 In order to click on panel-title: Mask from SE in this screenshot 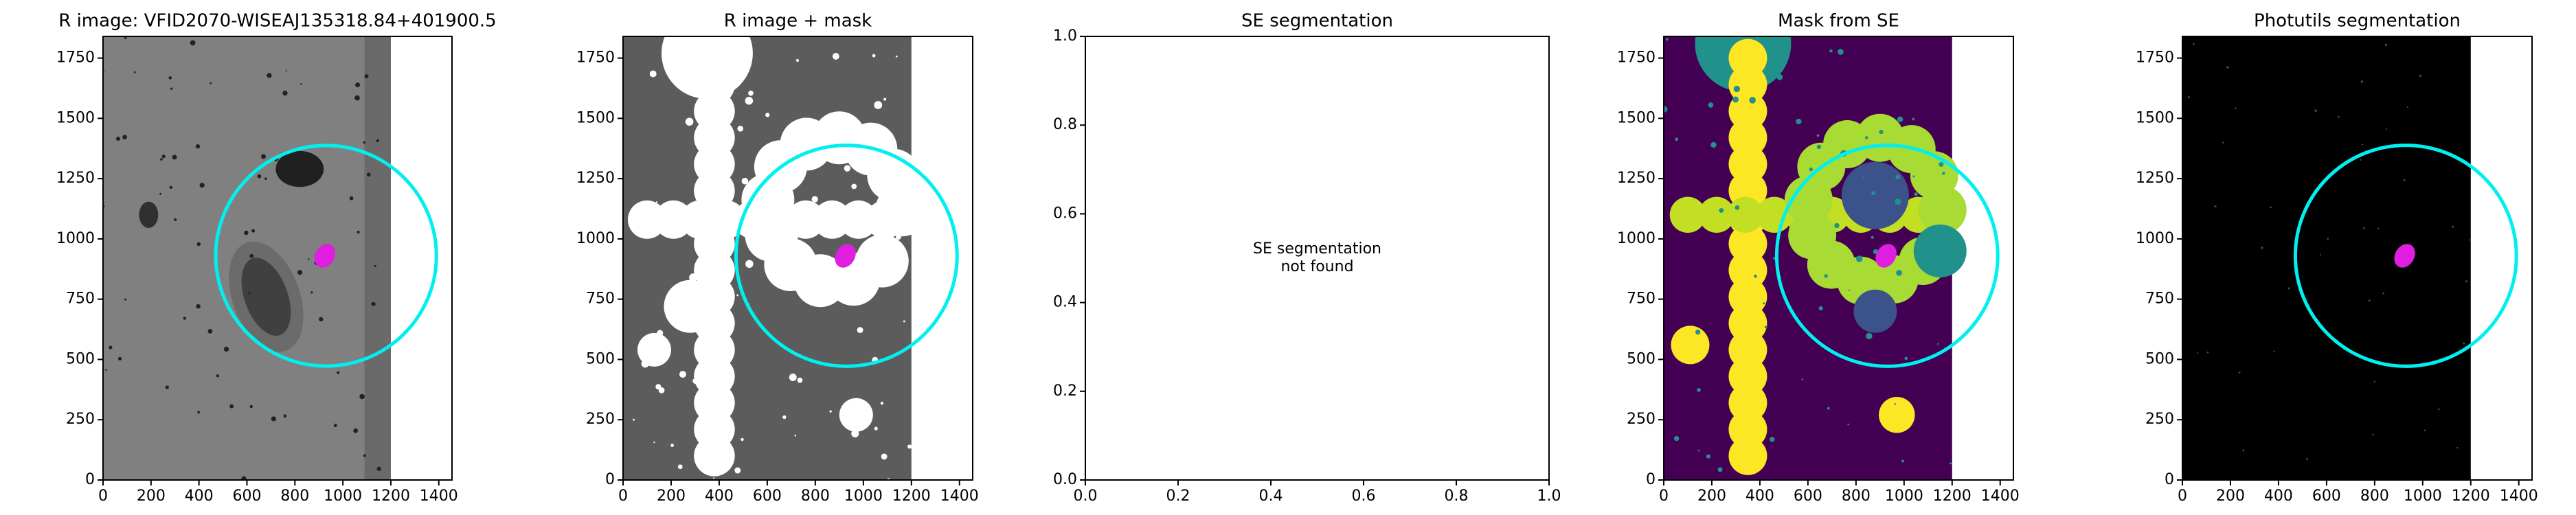, I will do `click(1838, 21)`.